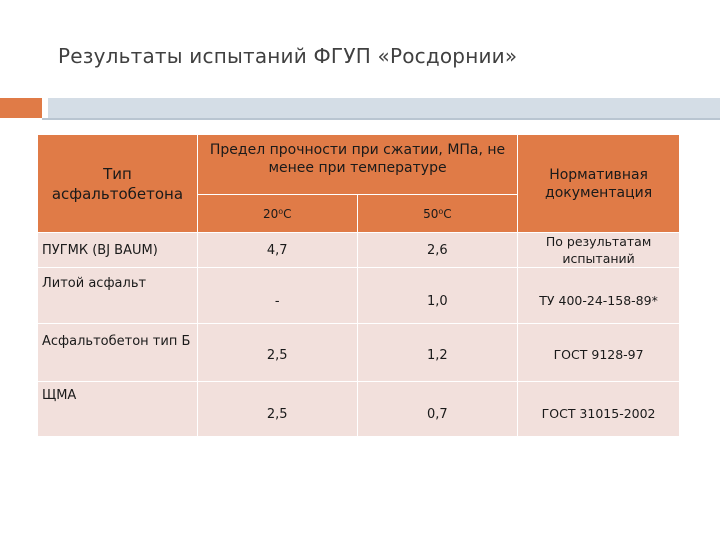  I want to click on row-type: Литой асфальт, so click(117, 295).